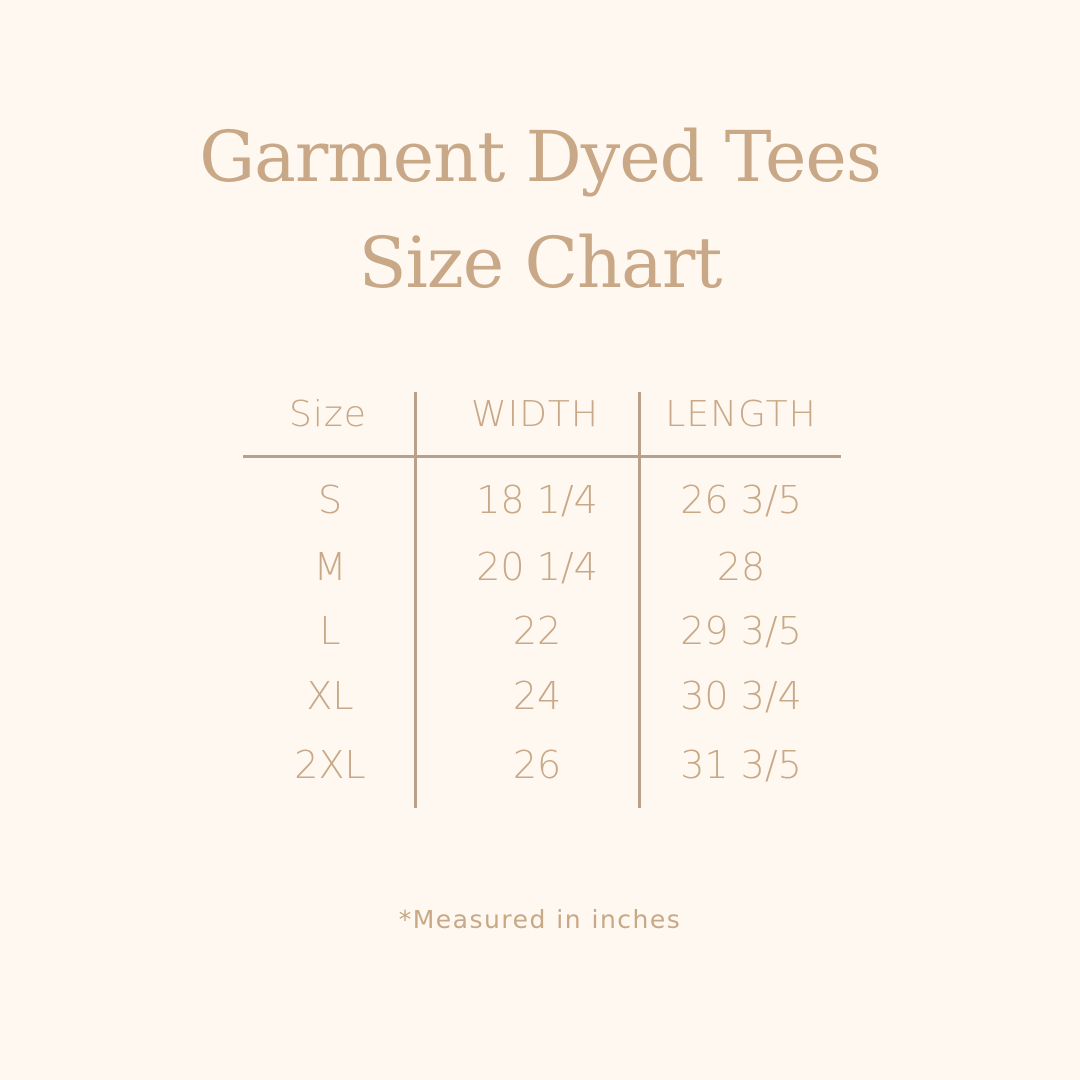 This screenshot has height=1080, width=1080. I want to click on cell-size: S, so click(330, 500).